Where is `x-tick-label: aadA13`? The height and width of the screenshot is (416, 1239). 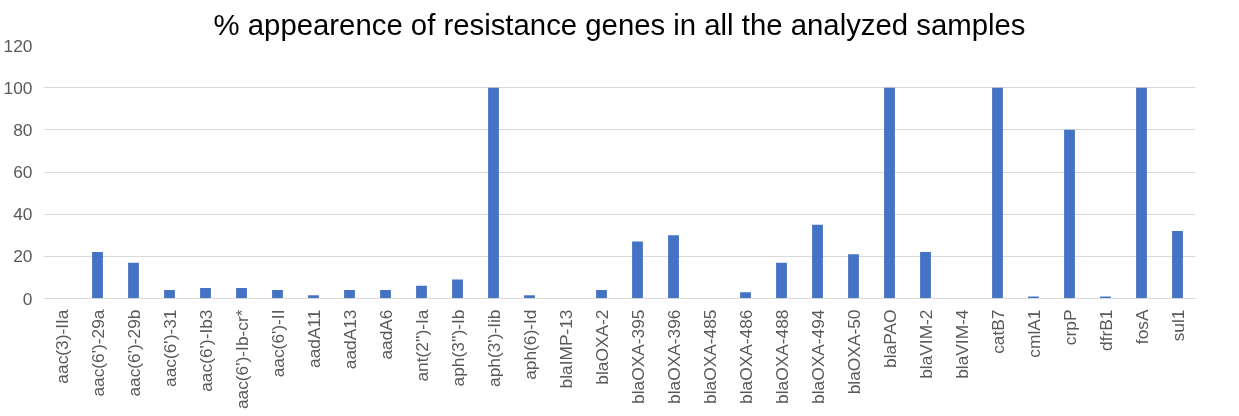 x-tick-label: aadA13 is located at coordinates (349, 339).